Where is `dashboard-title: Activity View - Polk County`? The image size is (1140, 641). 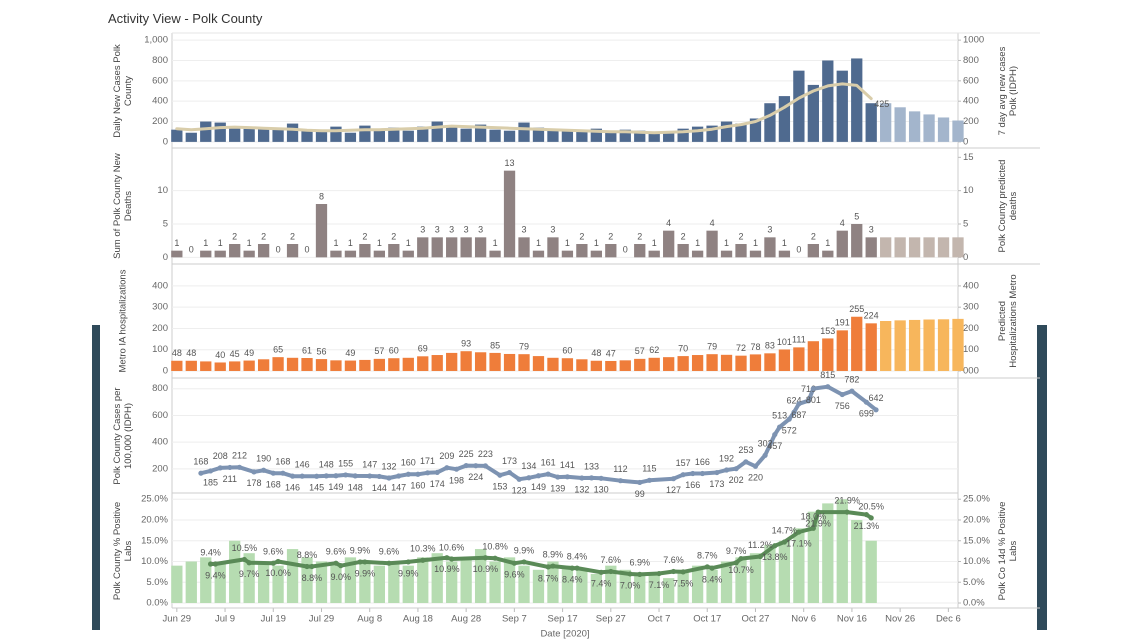
dashboard-title: Activity View - Polk County is located at coordinates (185, 18).